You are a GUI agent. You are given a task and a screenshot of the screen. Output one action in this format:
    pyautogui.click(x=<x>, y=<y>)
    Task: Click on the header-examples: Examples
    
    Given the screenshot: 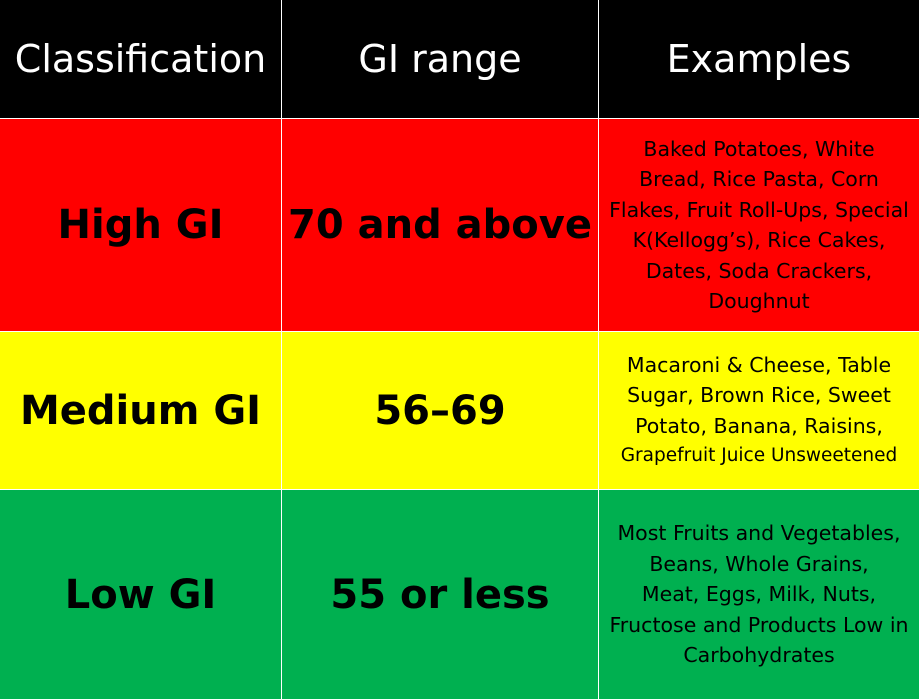 What is the action you would take?
    pyautogui.click(x=759, y=59)
    